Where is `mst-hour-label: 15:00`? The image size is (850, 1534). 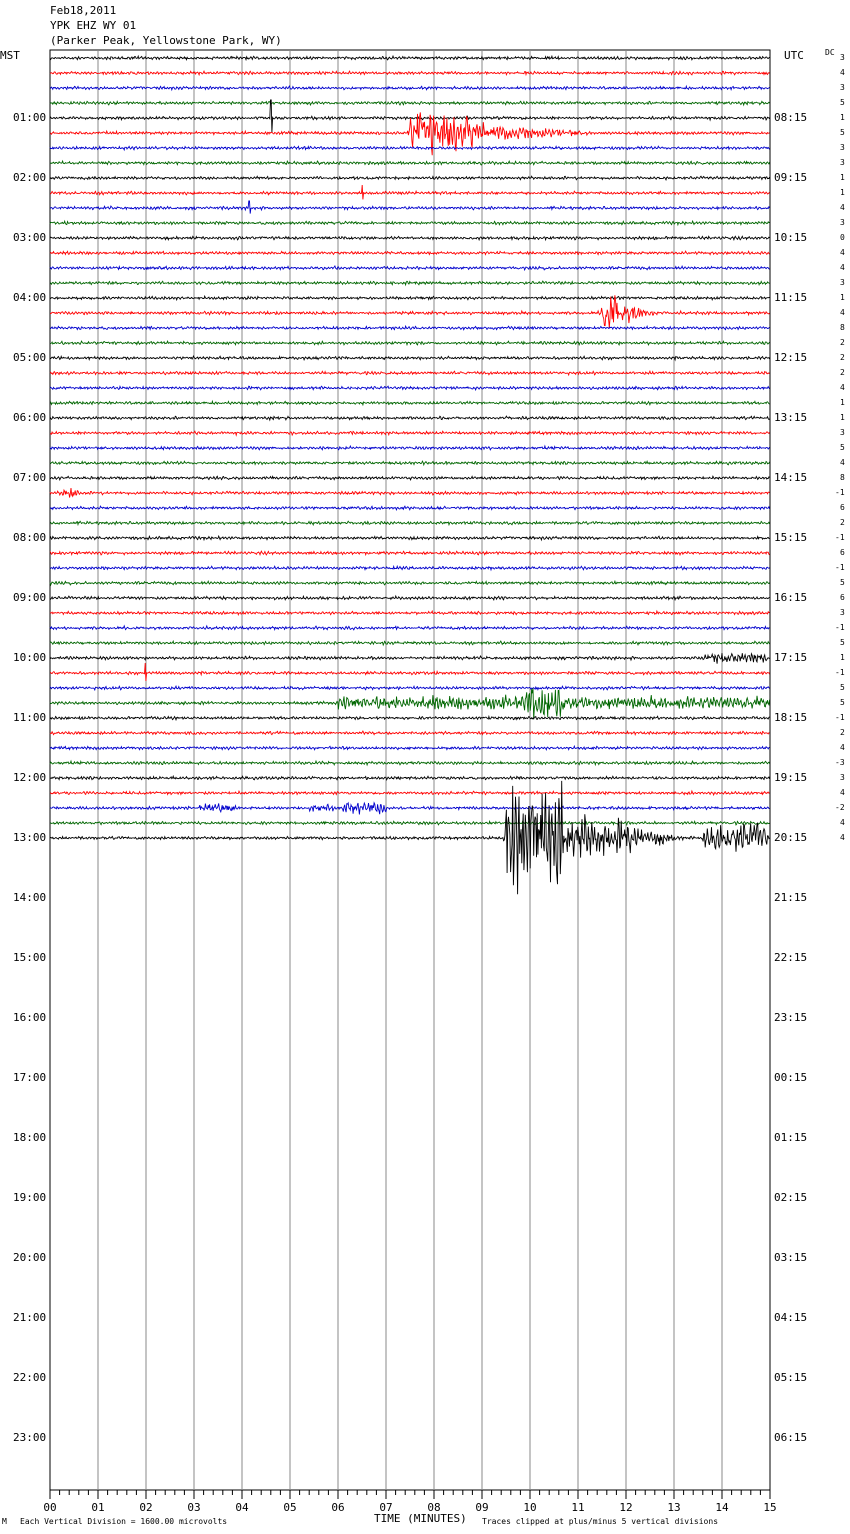
mst-hour-label: 15:00 is located at coordinates (30, 957).